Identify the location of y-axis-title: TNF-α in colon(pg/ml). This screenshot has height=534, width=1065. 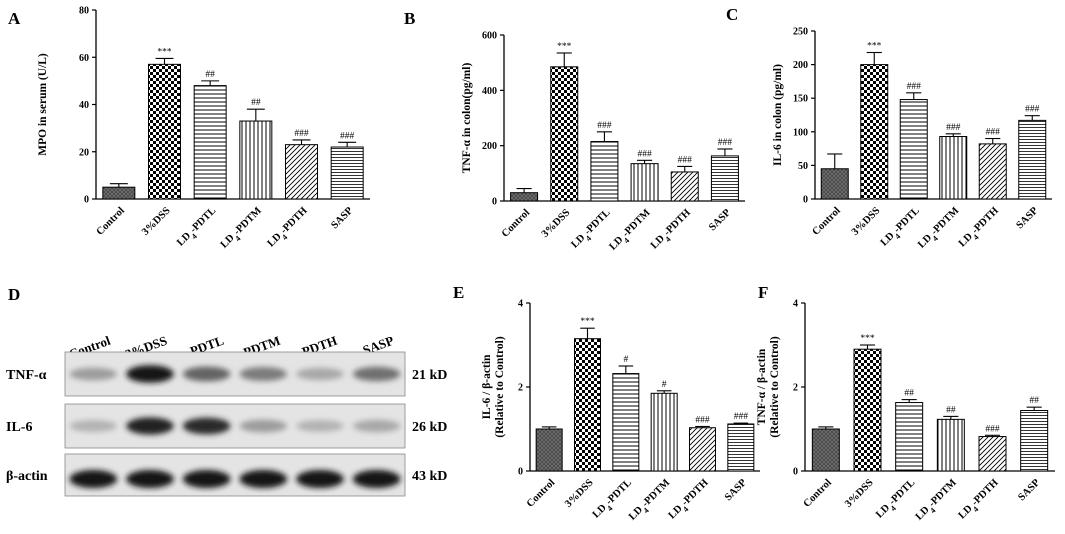
(467, 118).